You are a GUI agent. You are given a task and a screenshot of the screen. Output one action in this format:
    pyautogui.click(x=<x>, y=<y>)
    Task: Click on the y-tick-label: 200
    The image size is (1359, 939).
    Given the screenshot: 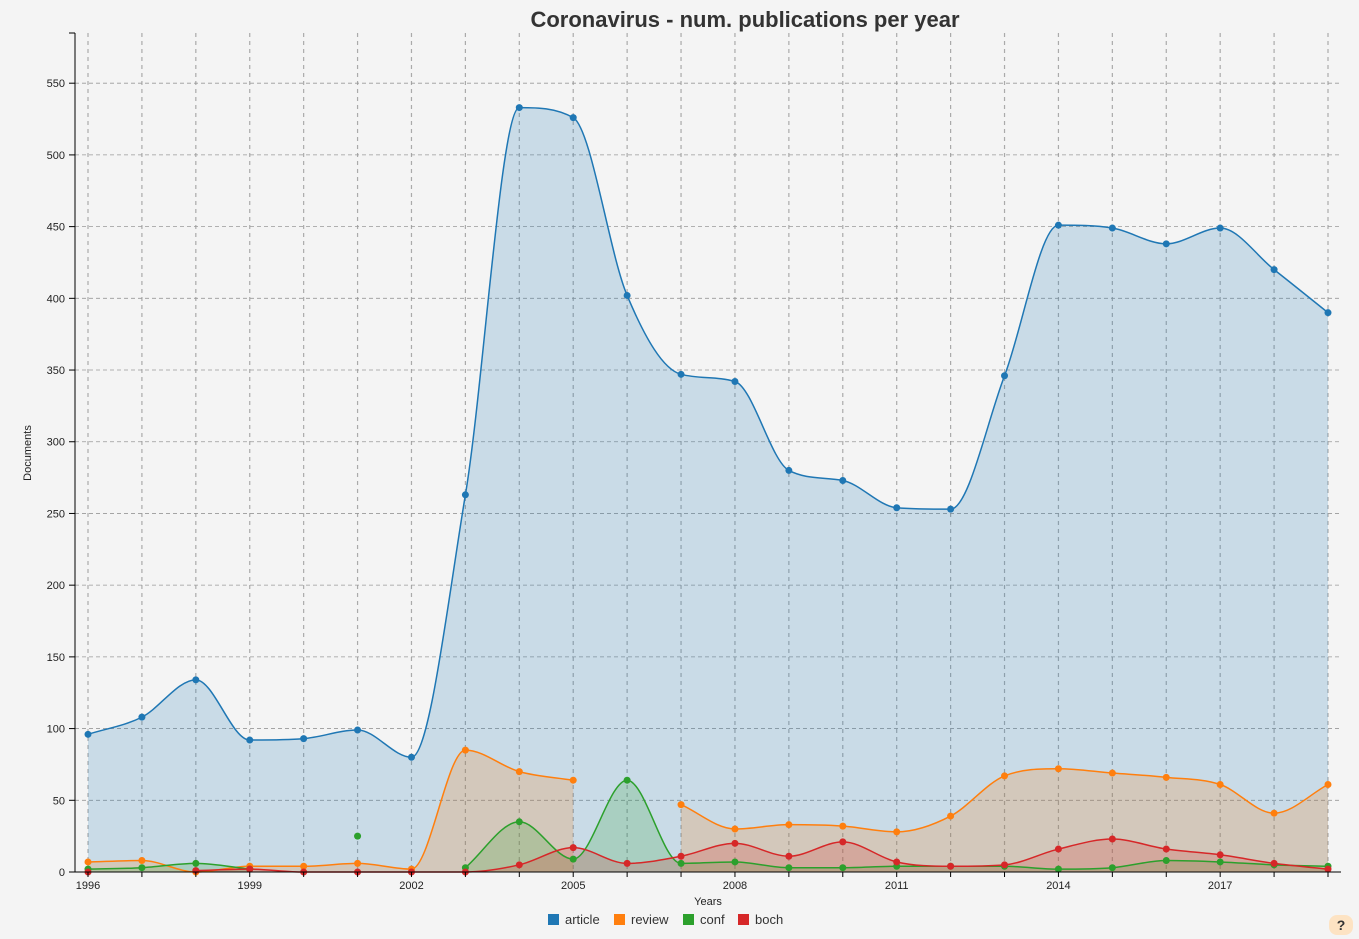 What is the action you would take?
    pyautogui.click(x=56, y=586)
    